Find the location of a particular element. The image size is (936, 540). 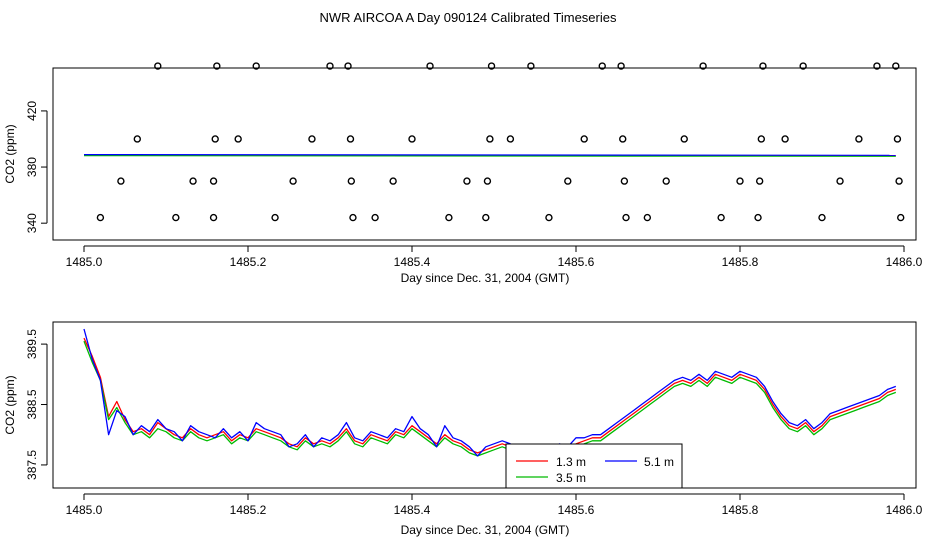

top-y-tick-label: 380 is located at coordinates (32, 167).